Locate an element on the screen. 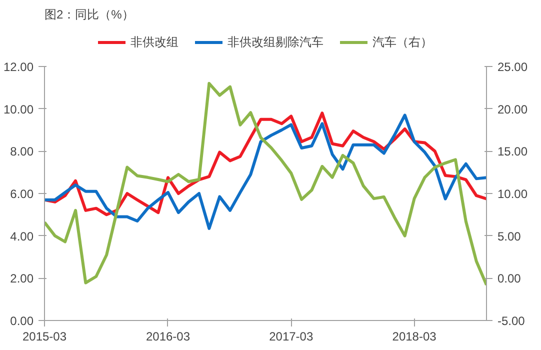  y-tick-label: 0.00 is located at coordinates (22, 321).